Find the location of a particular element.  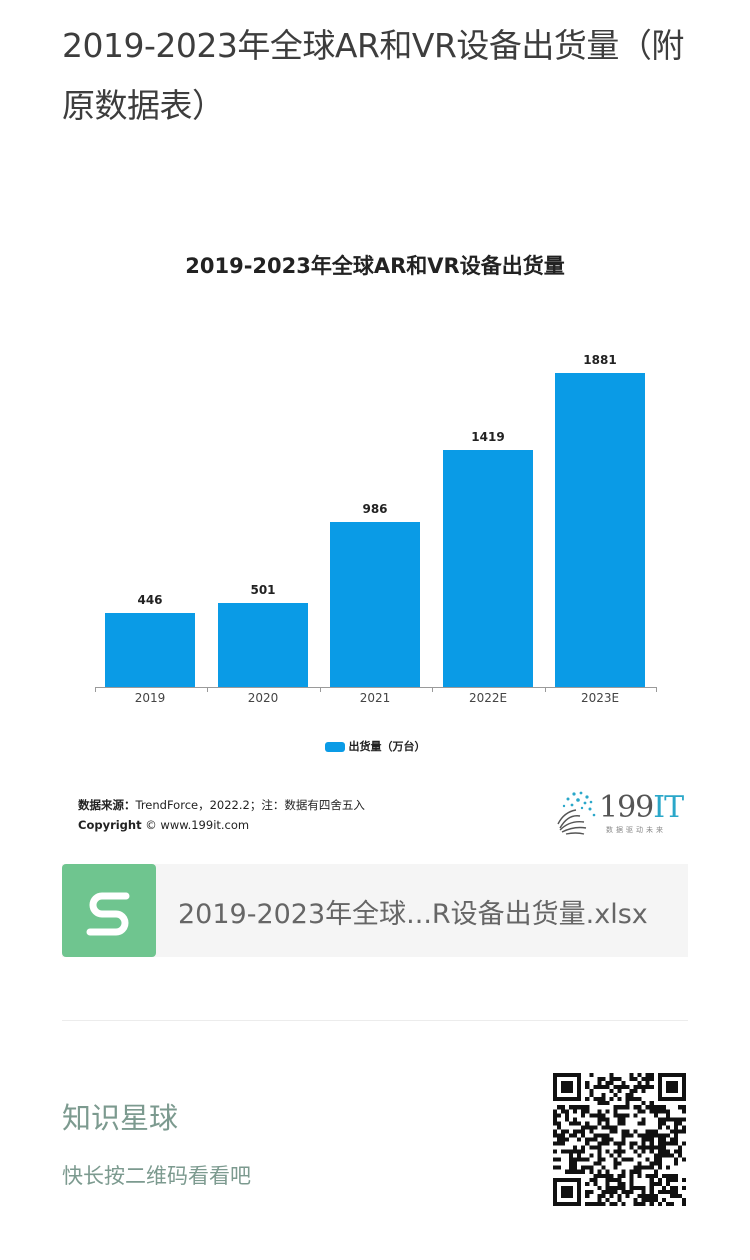

article-title: 2019-2023年全球AR和VR设备出货量（附原数据表） is located at coordinates (373, 75).